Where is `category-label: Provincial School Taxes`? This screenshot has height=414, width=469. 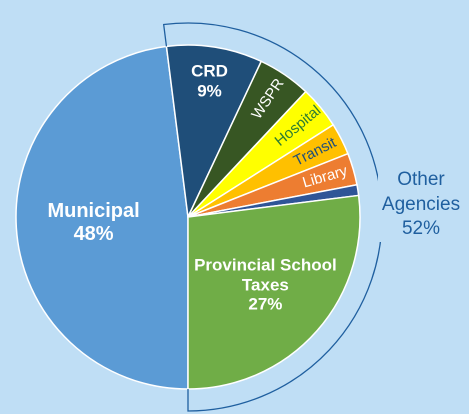 category-label: Provincial School Taxes is located at coordinates (265, 275).